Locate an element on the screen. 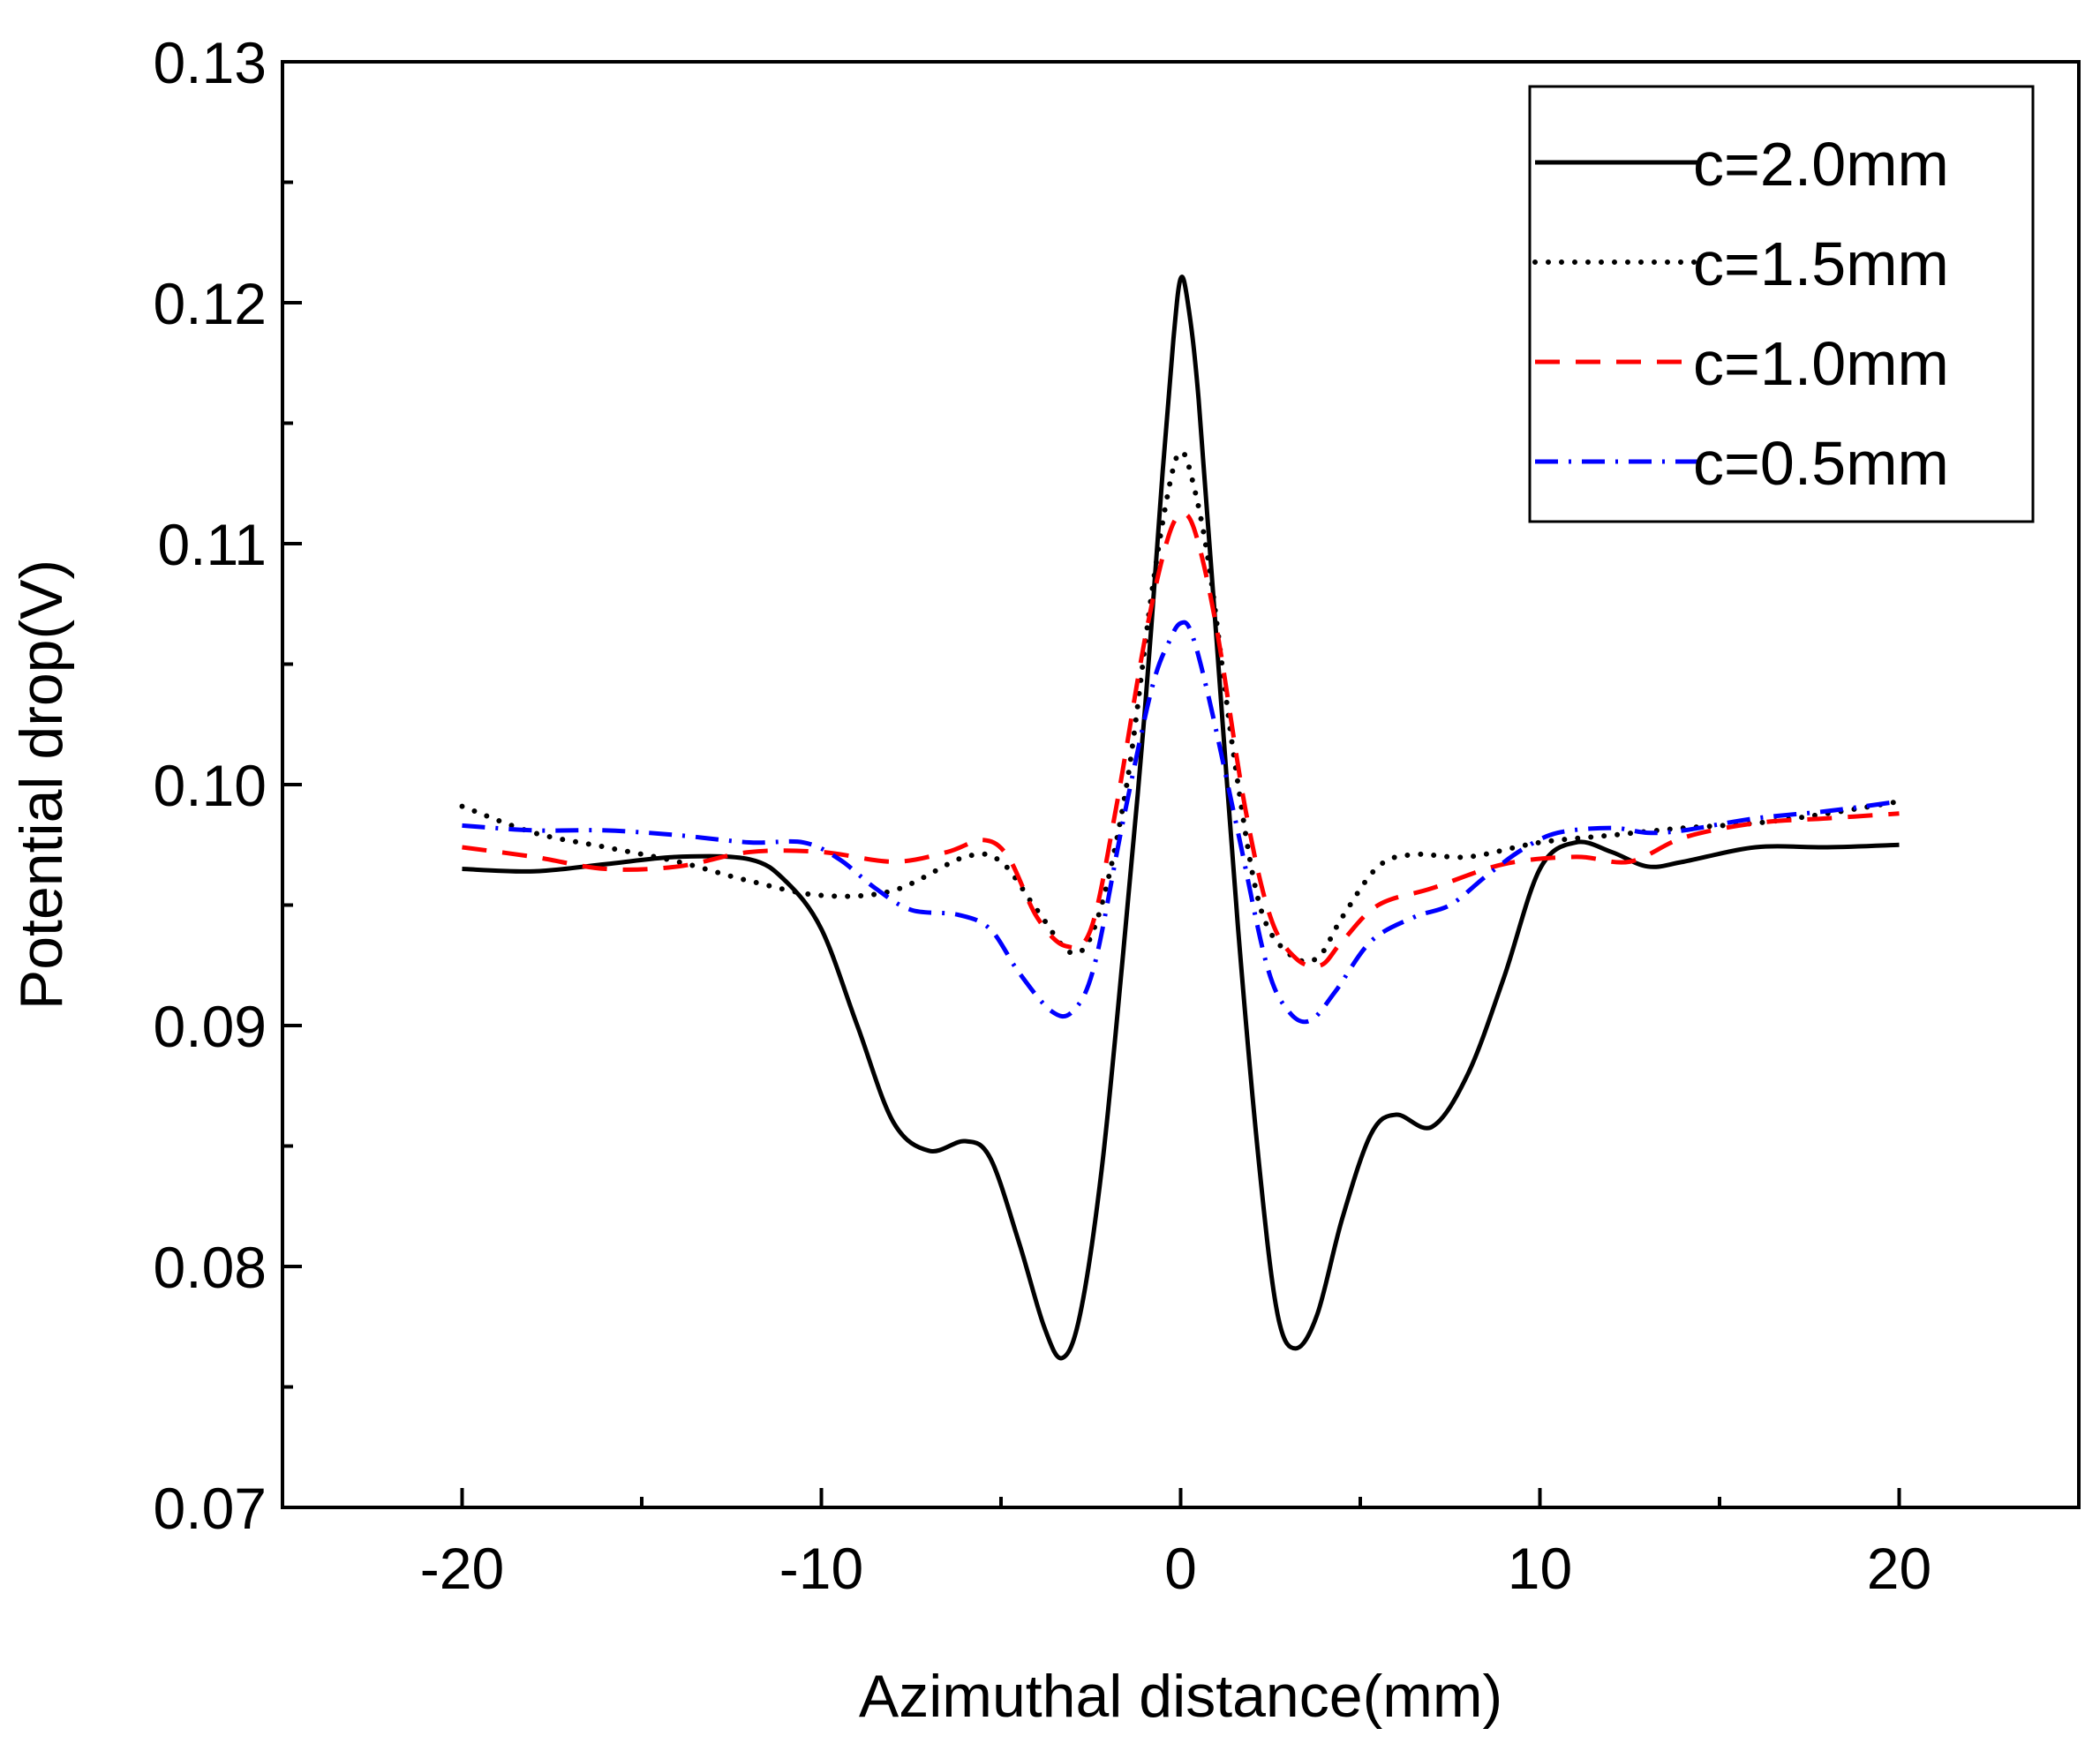 Image resolution: width=2100 pixels, height=1751 pixels. y-tick-label: 0.08 is located at coordinates (210, 1267).